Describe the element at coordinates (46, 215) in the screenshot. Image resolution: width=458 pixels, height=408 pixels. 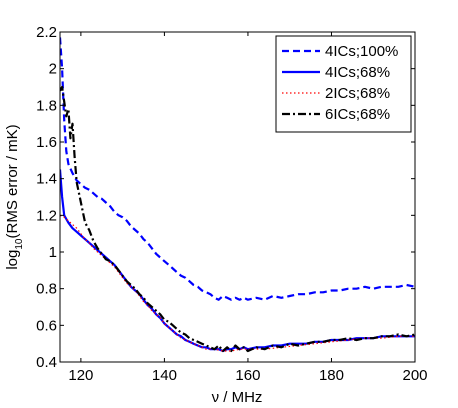
I see `y-tick-label: 1.2` at that location.